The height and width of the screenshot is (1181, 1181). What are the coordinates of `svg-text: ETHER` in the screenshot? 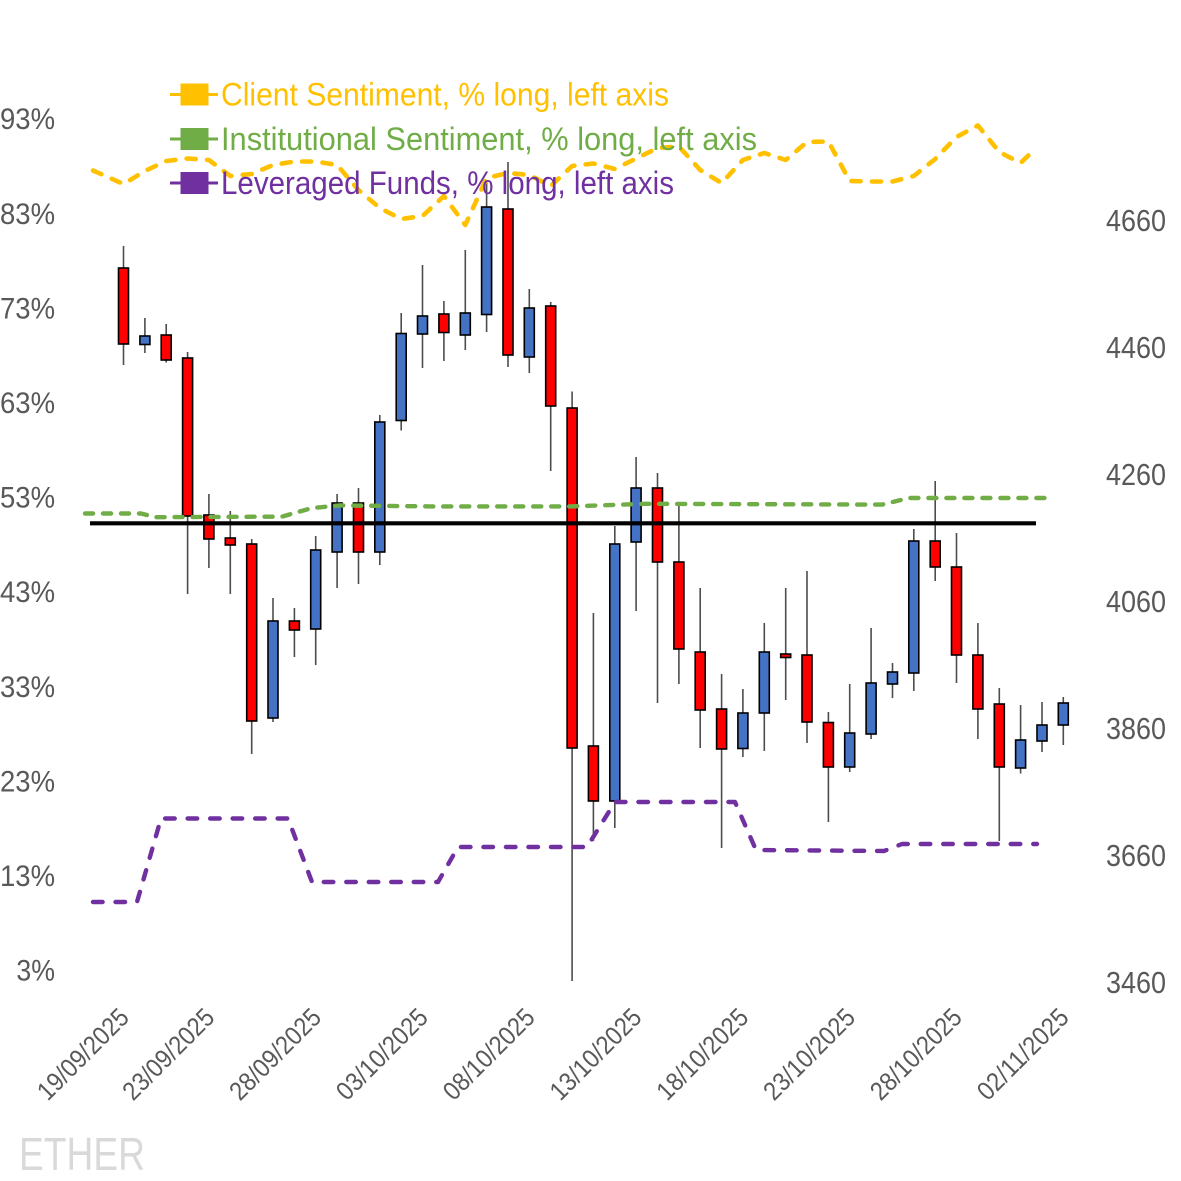 It's located at (82, 1154).